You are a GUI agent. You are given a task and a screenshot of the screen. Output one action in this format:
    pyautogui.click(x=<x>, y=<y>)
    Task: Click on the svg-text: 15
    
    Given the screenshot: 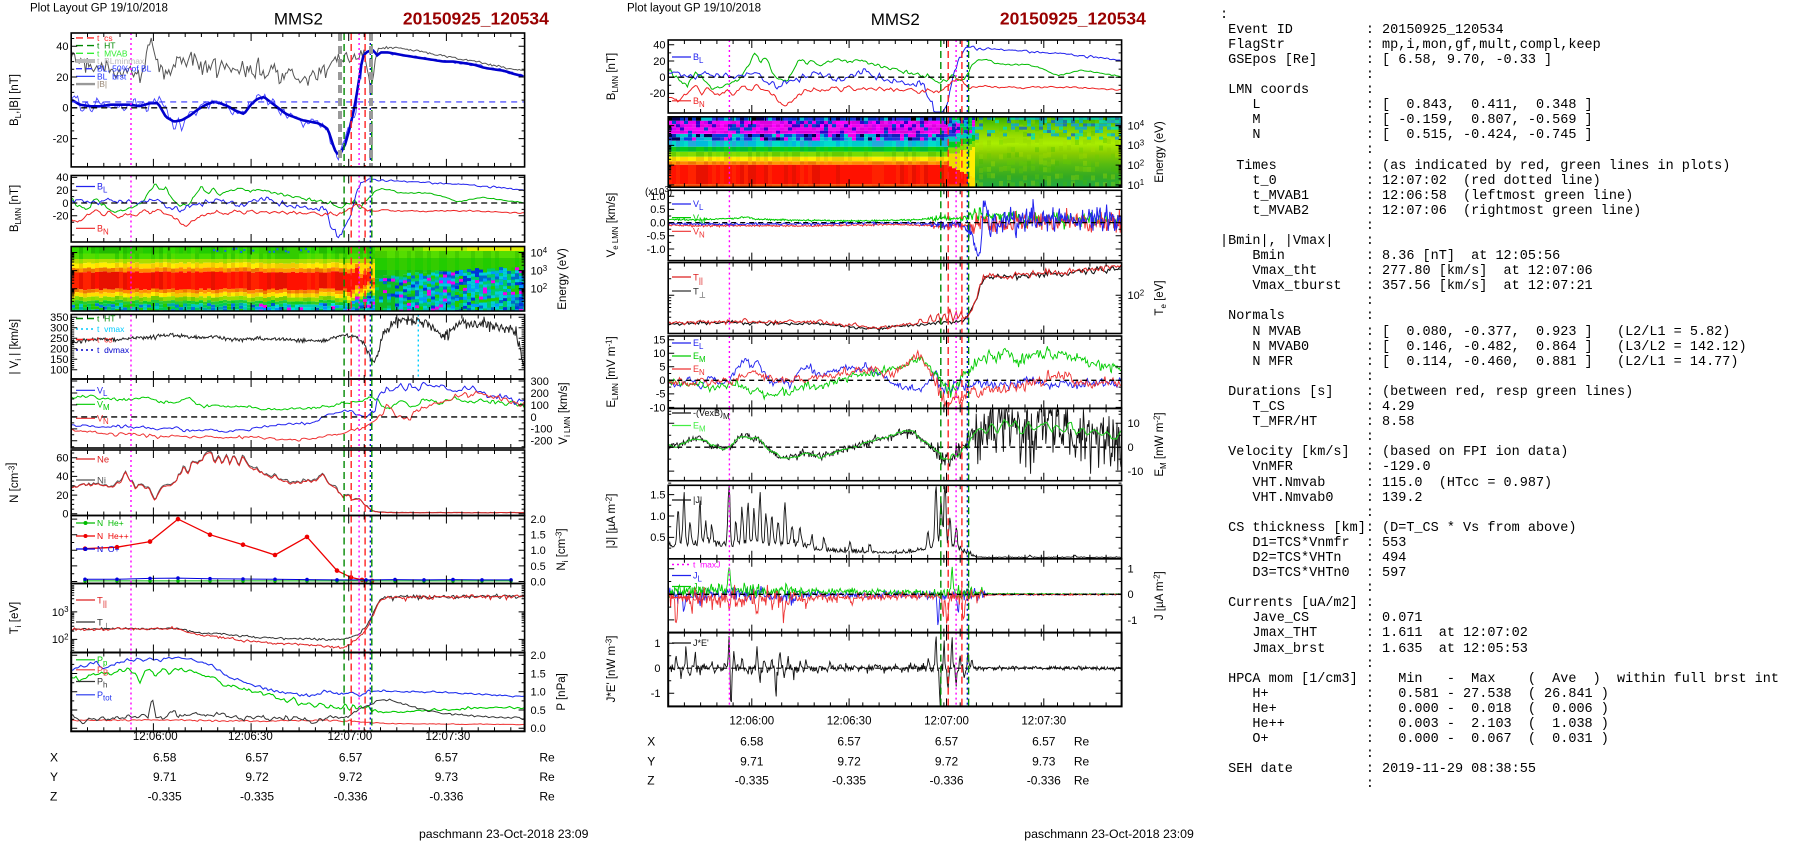 What is the action you would take?
    pyautogui.click(x=659, y=341)
    